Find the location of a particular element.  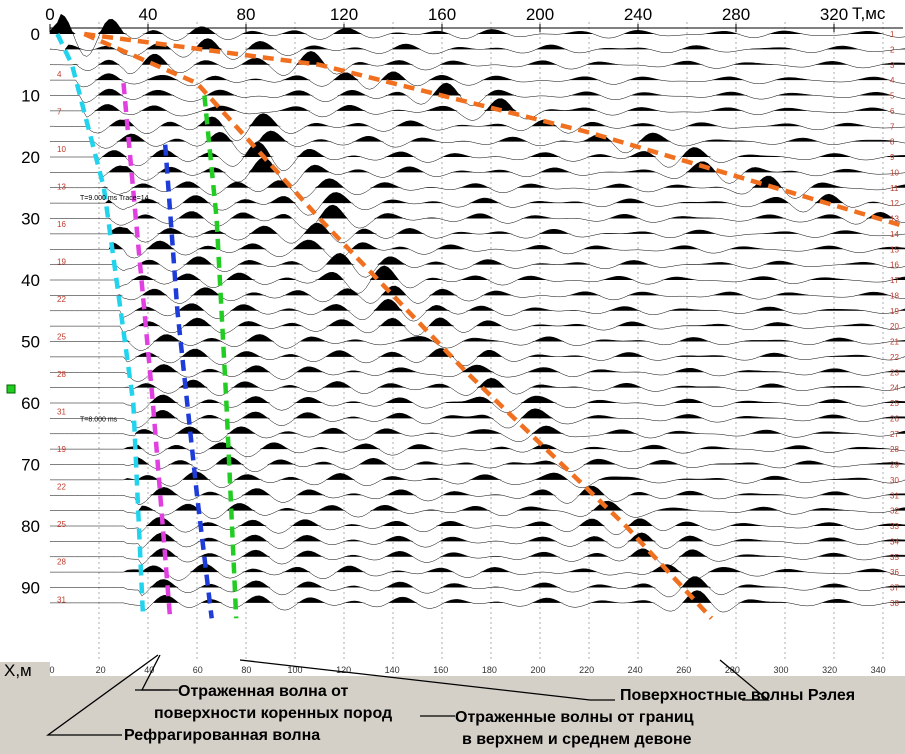

trace-number-right: 31 is located at coordinates (894, 495).